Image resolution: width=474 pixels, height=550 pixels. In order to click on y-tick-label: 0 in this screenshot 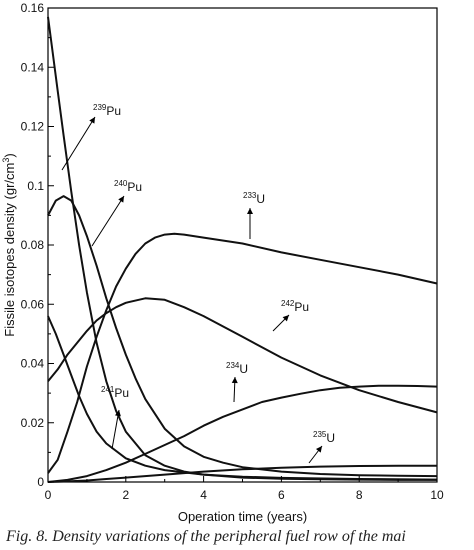, I will do `click(40, 482)`.